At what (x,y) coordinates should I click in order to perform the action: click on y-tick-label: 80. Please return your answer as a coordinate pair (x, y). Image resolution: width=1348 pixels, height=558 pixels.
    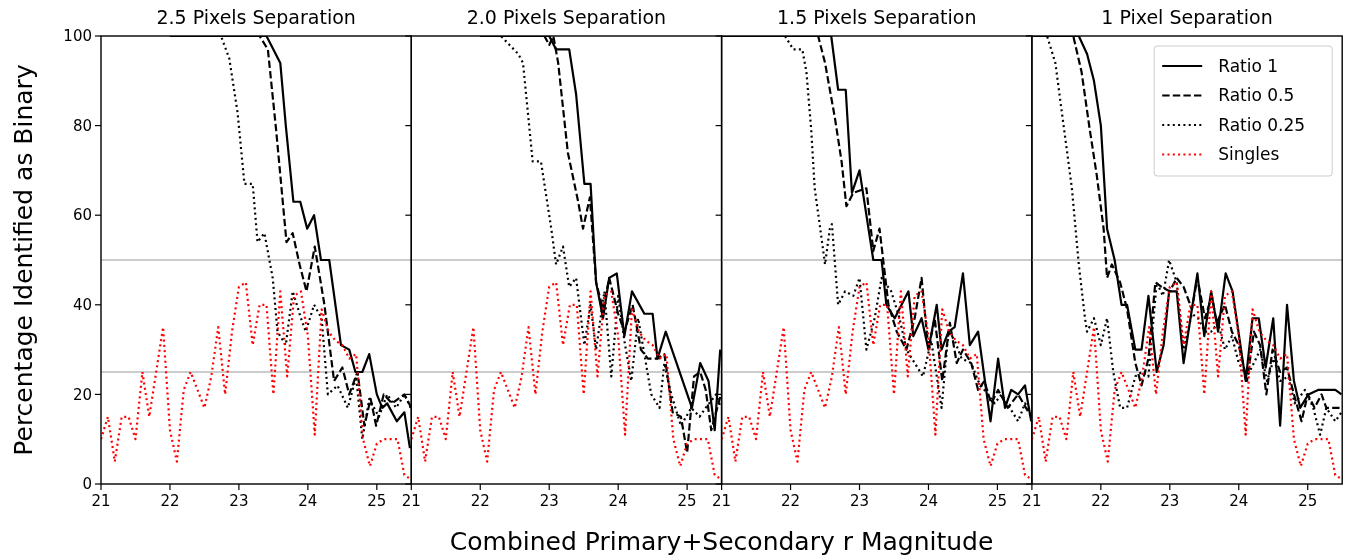
    Looking at the image, I should click on (82, 125).